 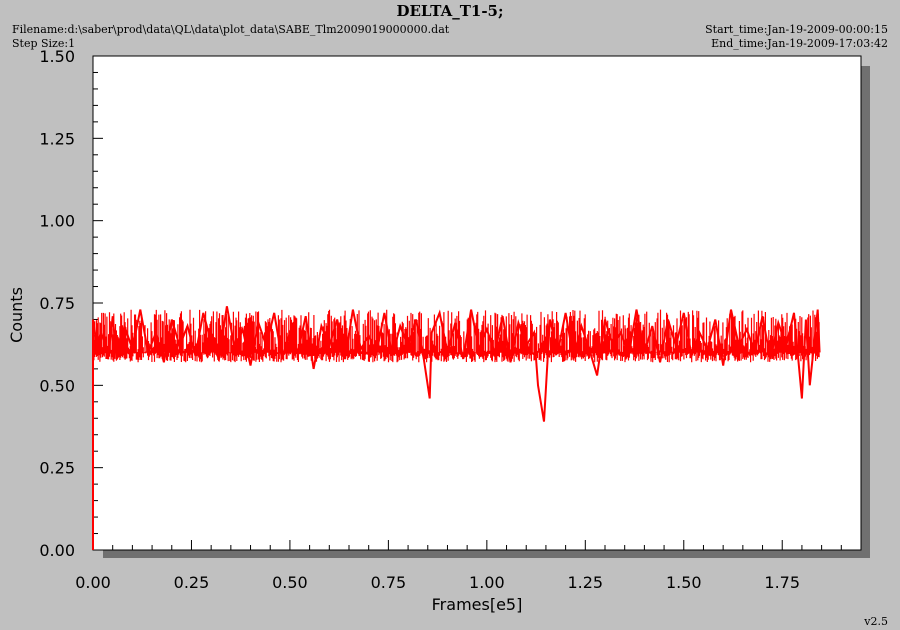 What do you see at coordinates (450, 11) in the screenshot?
I see `chart-title: DELTA_T1-5;` at bounding box center [450, 11].